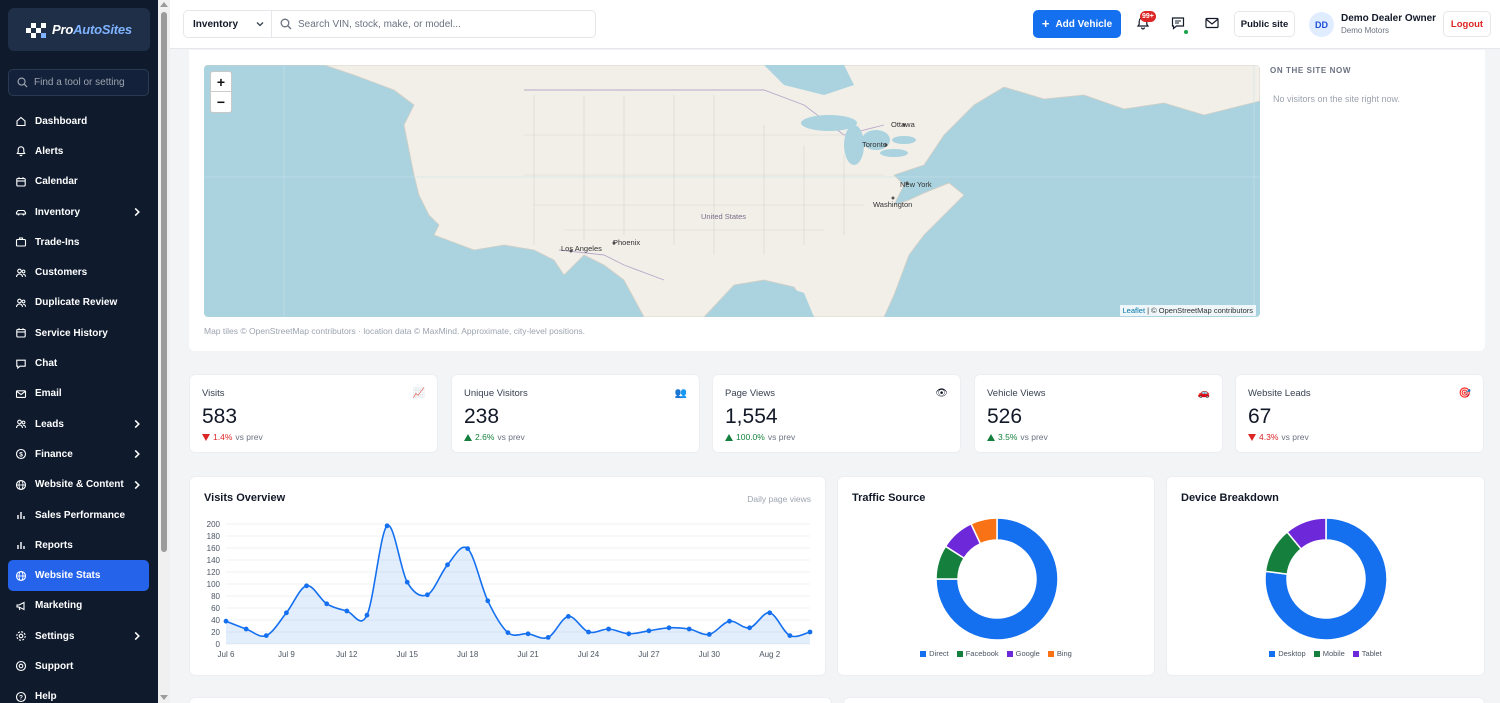  What do you see at coordinates (78, 606) in the screenshot?
I see `sidebar-item-marketing: Marketing` at bounding box center [78, 606].